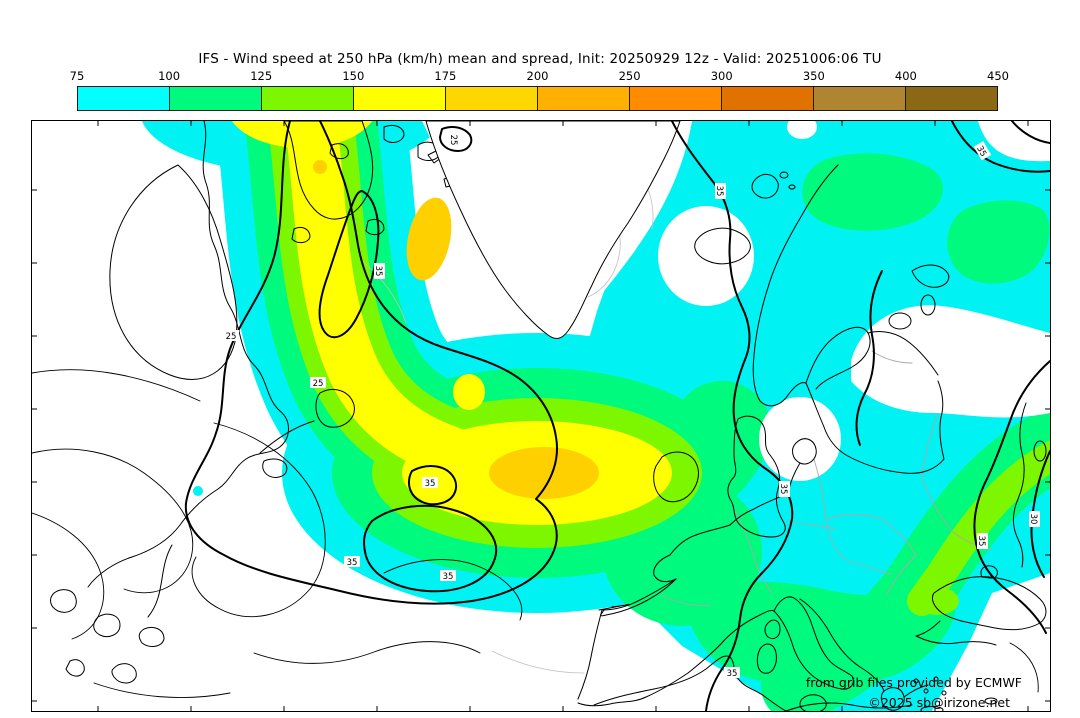 This screenshot has width=1080, height=718. Describe the element at coordinates (813, 76) in the screenshot. I see `colorbar-tick: 350` at that location.